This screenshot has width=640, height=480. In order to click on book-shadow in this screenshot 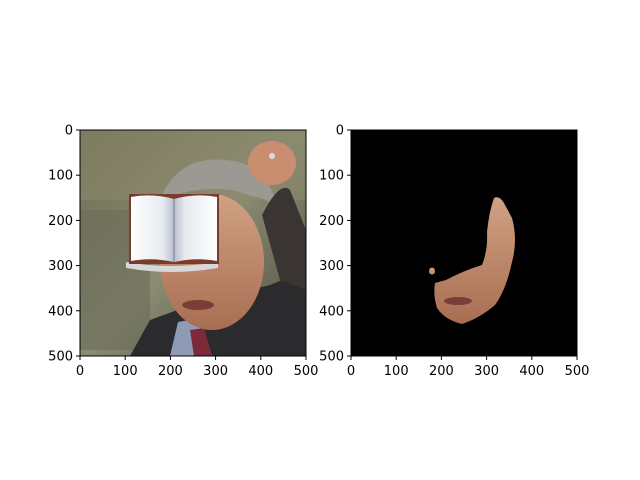, I will do `click(172, 267)`.